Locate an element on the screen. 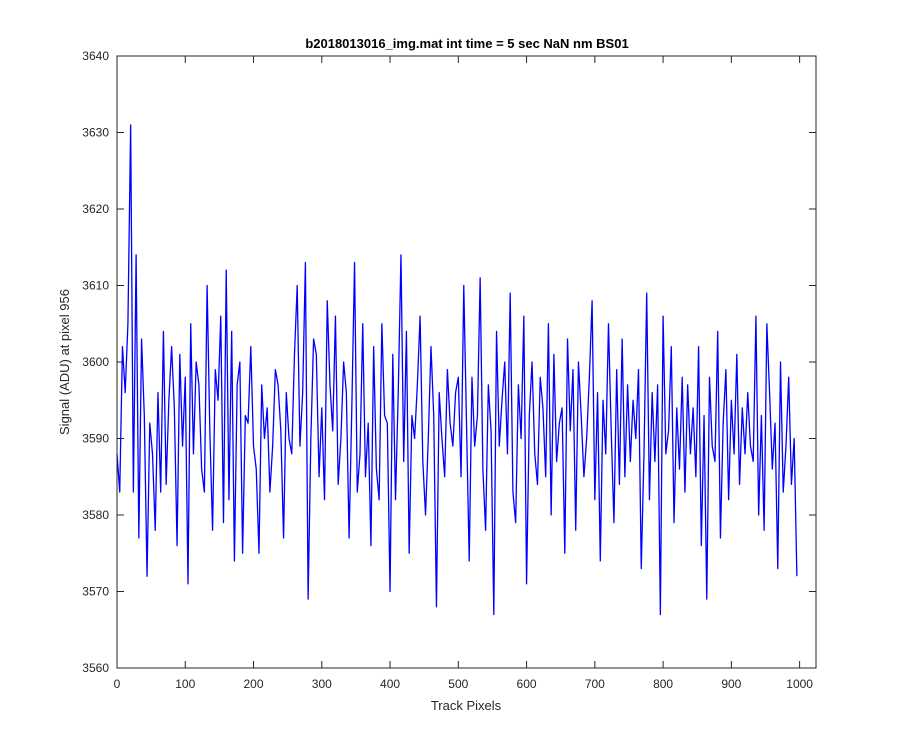  x-tick-label: 1000 is located at coordinates (799, 684).